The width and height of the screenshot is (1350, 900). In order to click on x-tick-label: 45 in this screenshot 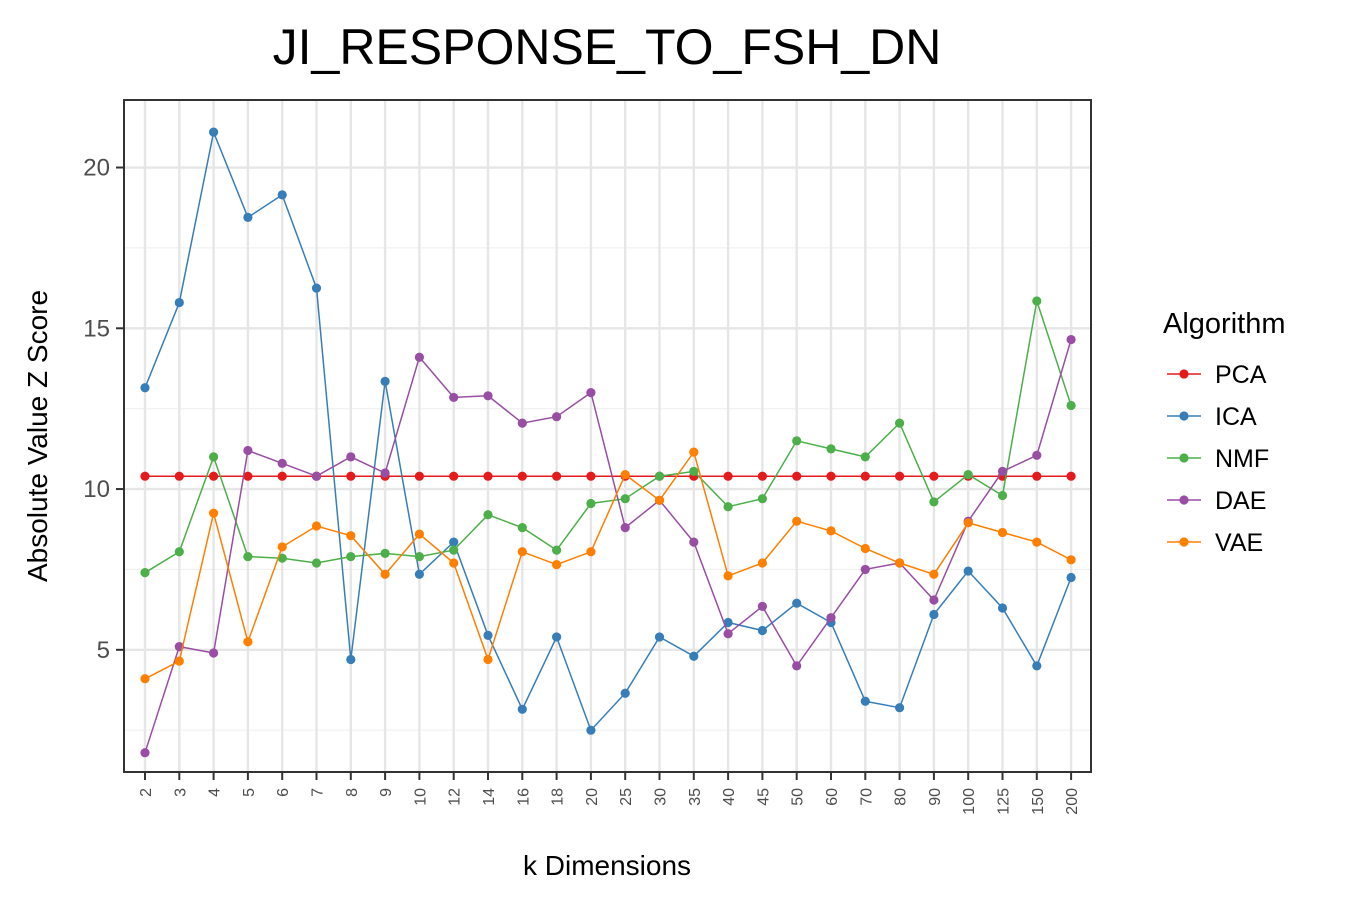, I will do `click(763, 797)`.